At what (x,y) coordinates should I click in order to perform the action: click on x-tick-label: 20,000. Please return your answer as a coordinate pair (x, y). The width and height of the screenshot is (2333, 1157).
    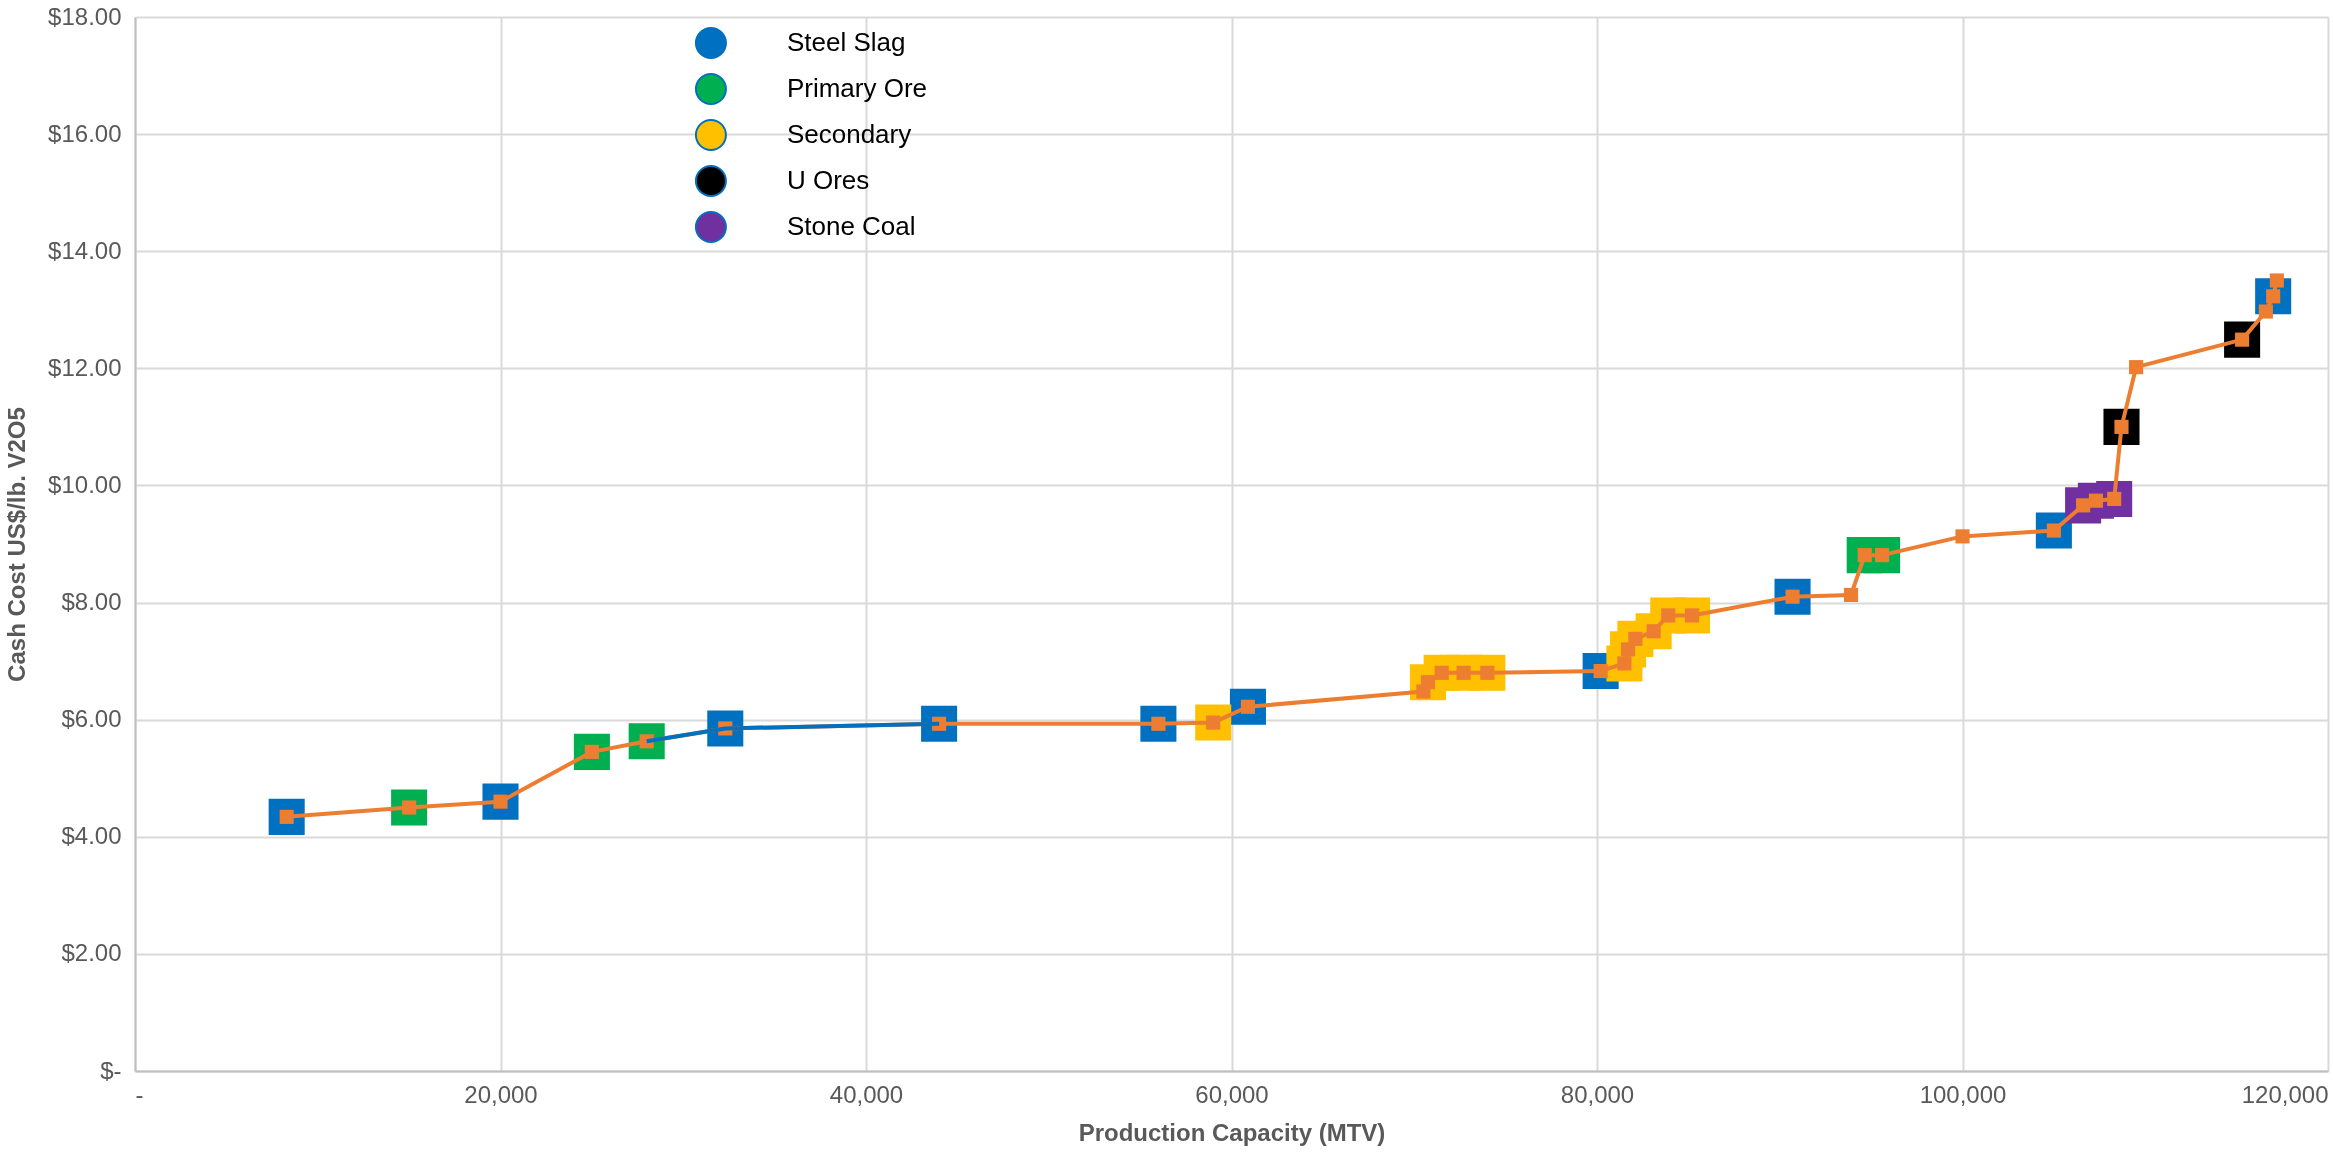
    Looking at the image, I should click on (501, 1094).